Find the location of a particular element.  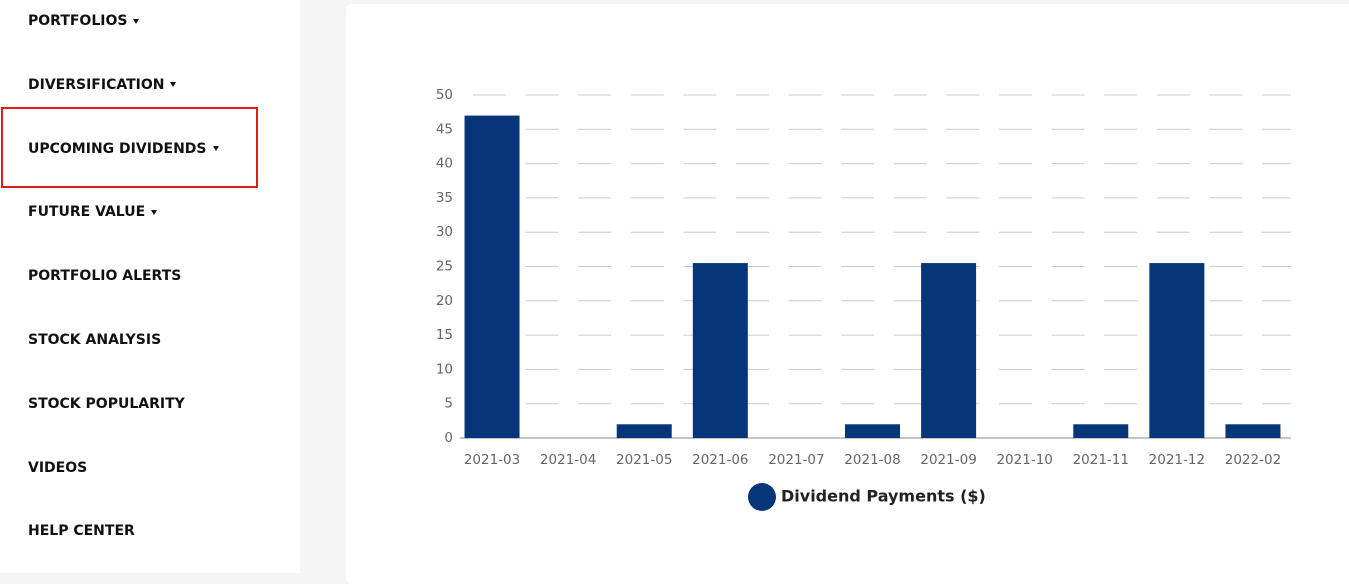

y-tick-label: 10 is located at coordinates (444, 369).